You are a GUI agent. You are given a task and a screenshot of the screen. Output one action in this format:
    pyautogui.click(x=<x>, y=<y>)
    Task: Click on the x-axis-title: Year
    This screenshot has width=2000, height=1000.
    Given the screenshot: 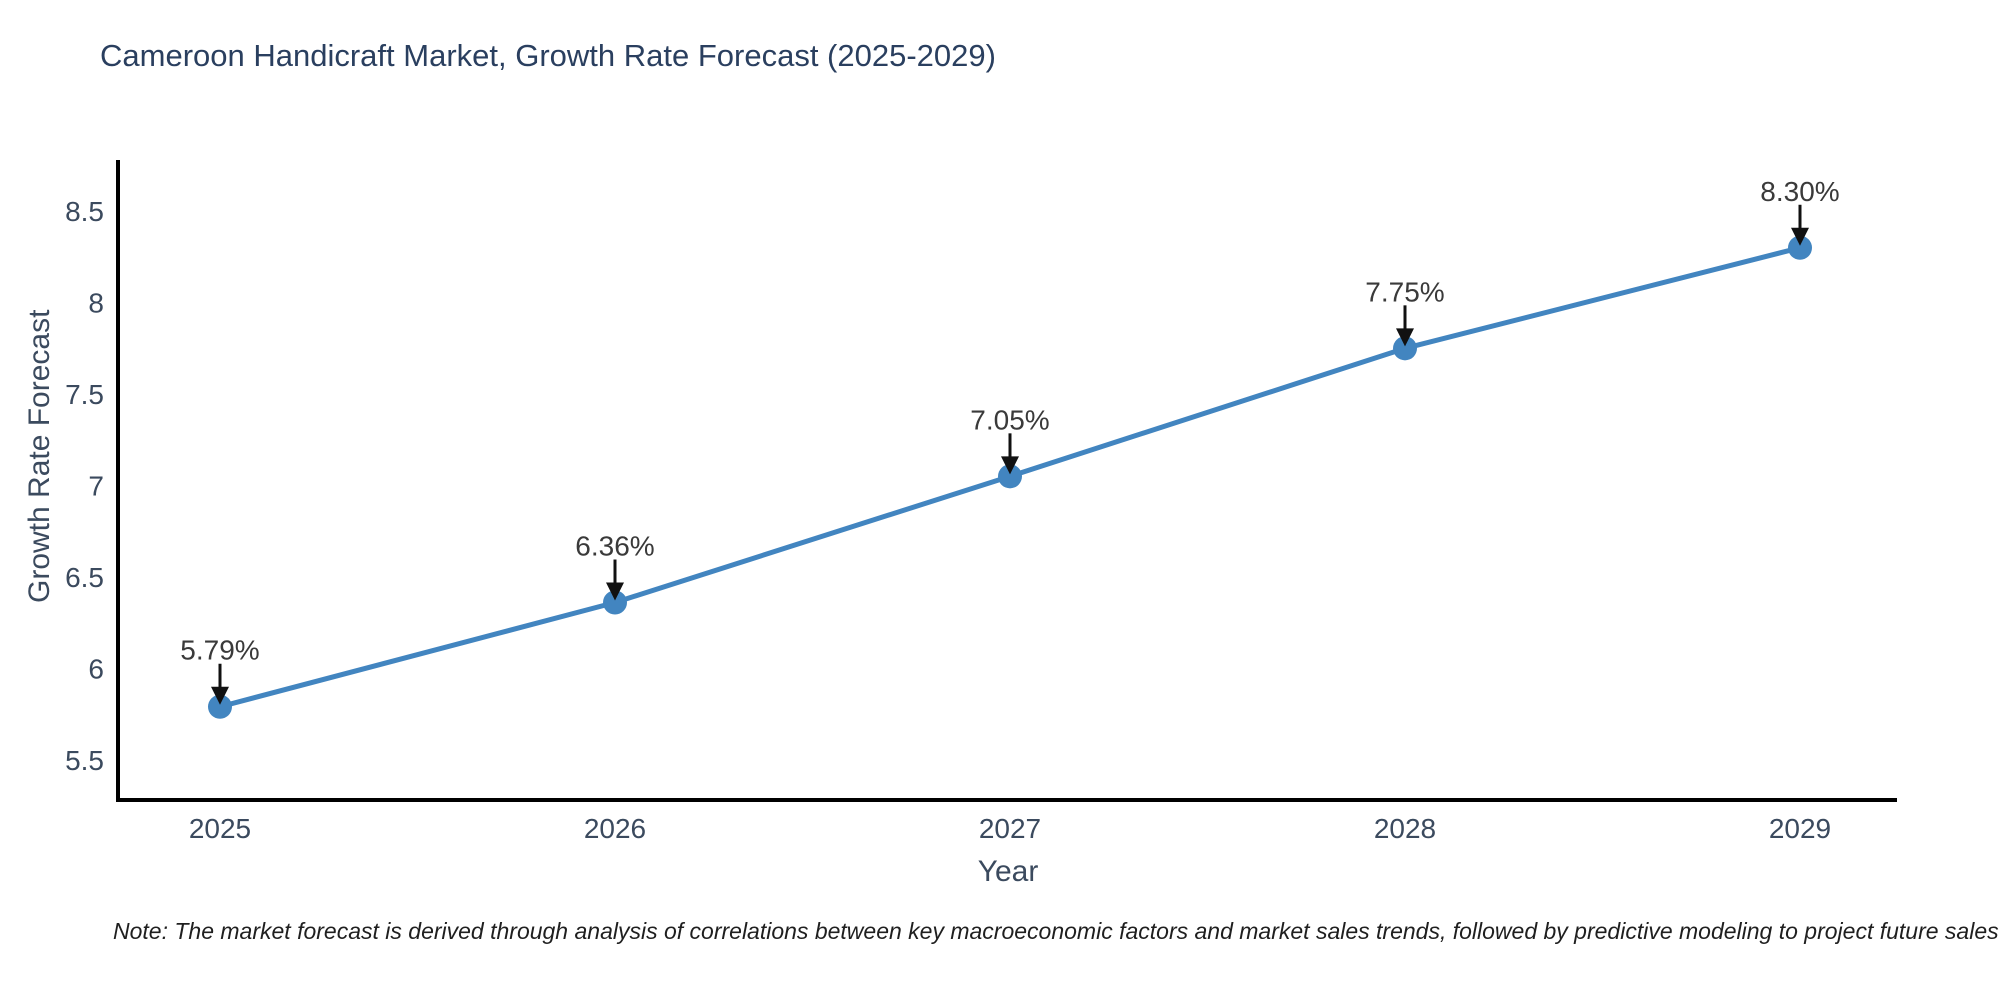 What is the action you would take?
    pyautogui.click(x=1008, y=871)
    